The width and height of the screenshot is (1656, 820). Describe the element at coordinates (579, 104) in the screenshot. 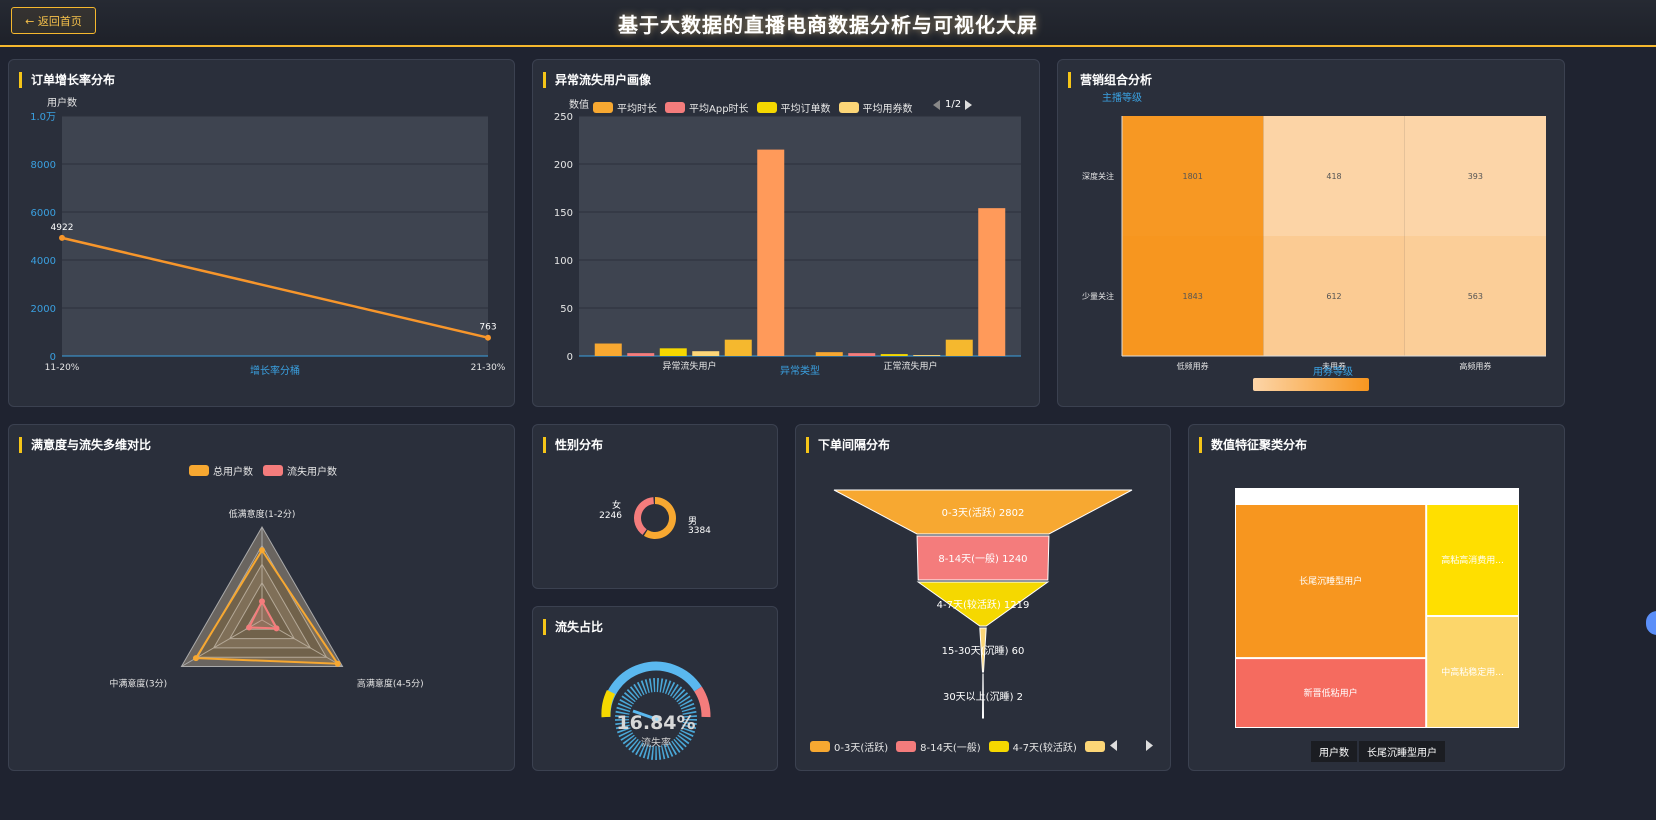

I see `y-axis-title: 数值` at that location.